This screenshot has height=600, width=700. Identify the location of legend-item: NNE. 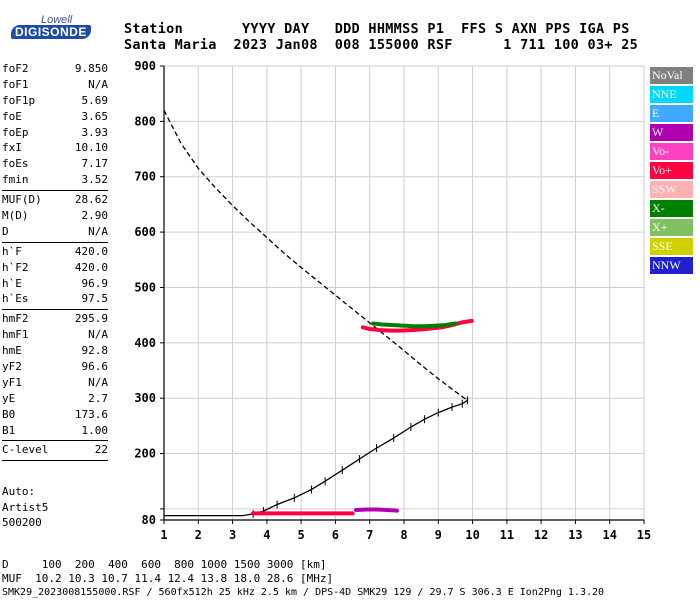
(671, 94).